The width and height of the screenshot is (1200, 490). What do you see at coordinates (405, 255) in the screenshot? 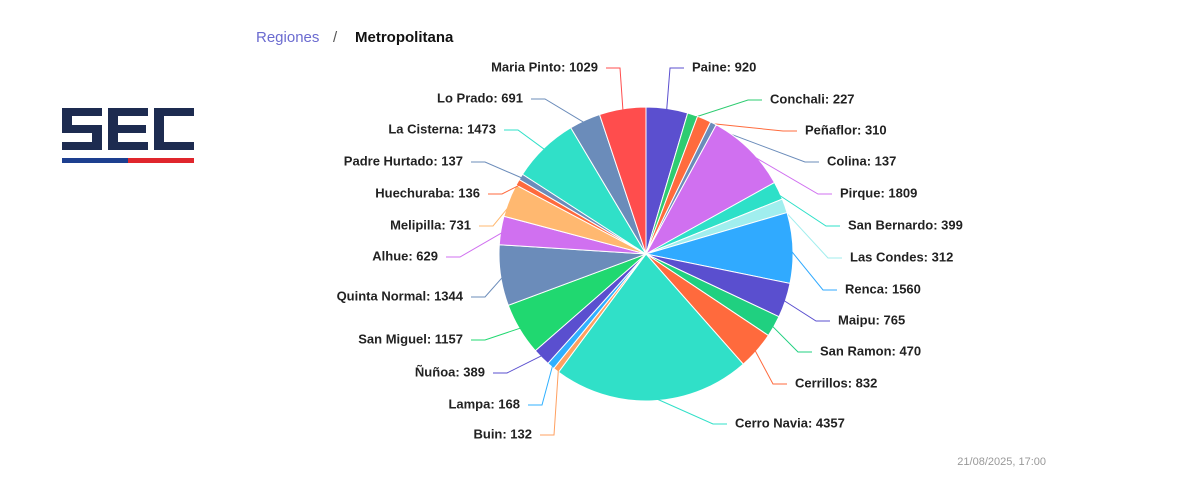
I see `data-label: Alhue: 629` at bounding box center [405, 255].